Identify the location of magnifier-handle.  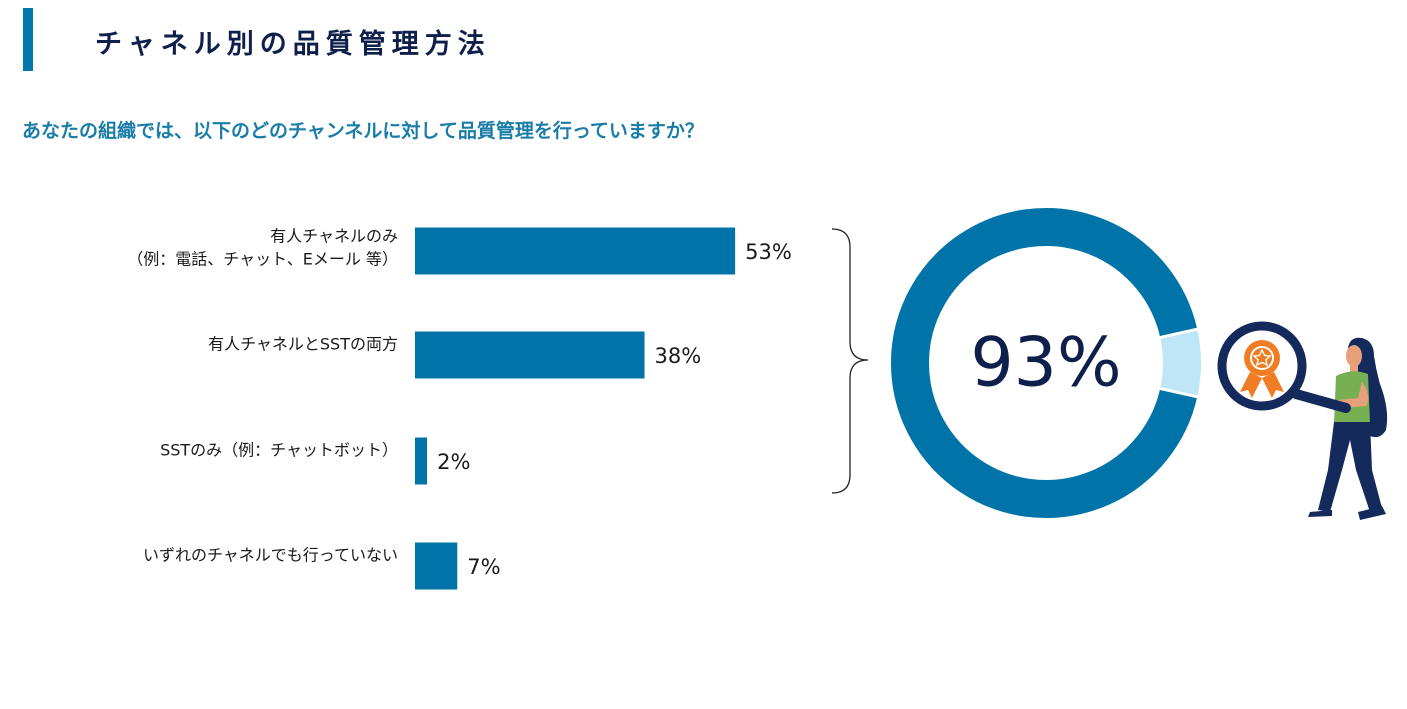
(1321, 401).